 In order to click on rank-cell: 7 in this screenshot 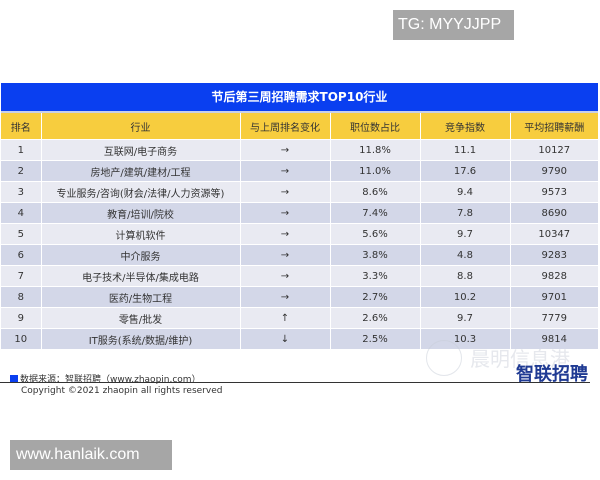, I will do `click(21, 276)`.